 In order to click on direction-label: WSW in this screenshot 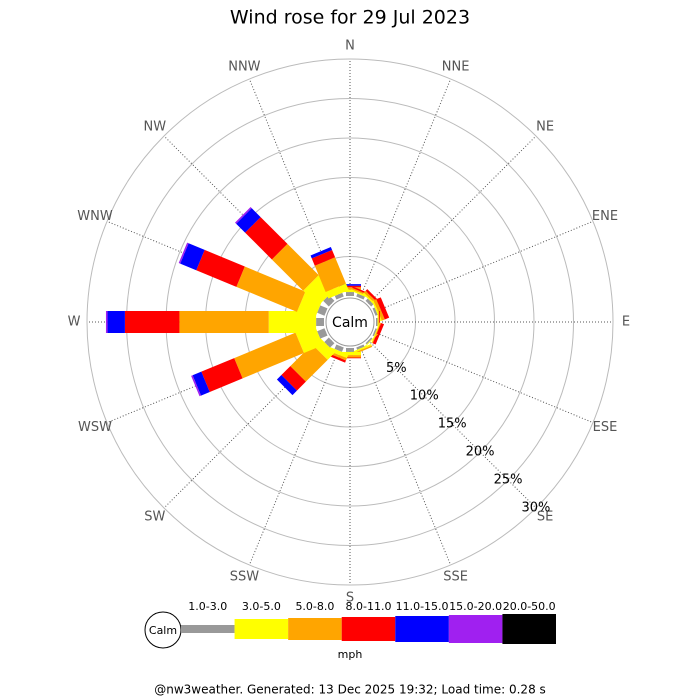, I will do `click(95, 427)`.